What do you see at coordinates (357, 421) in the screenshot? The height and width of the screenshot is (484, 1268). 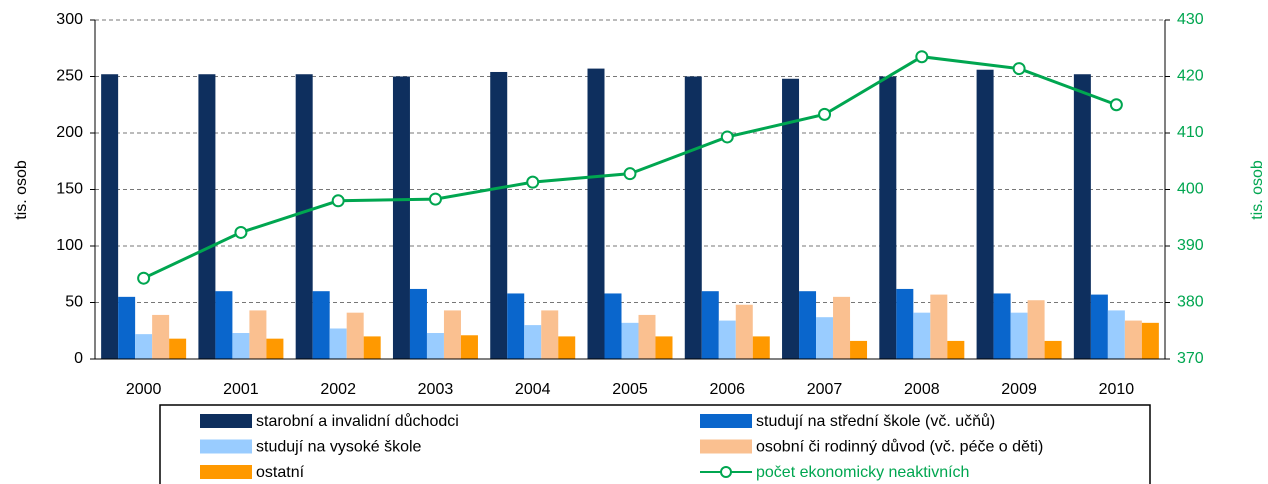 I see `legend-label: starobní a invalidní důchodci` at bounding box center [357, 421].